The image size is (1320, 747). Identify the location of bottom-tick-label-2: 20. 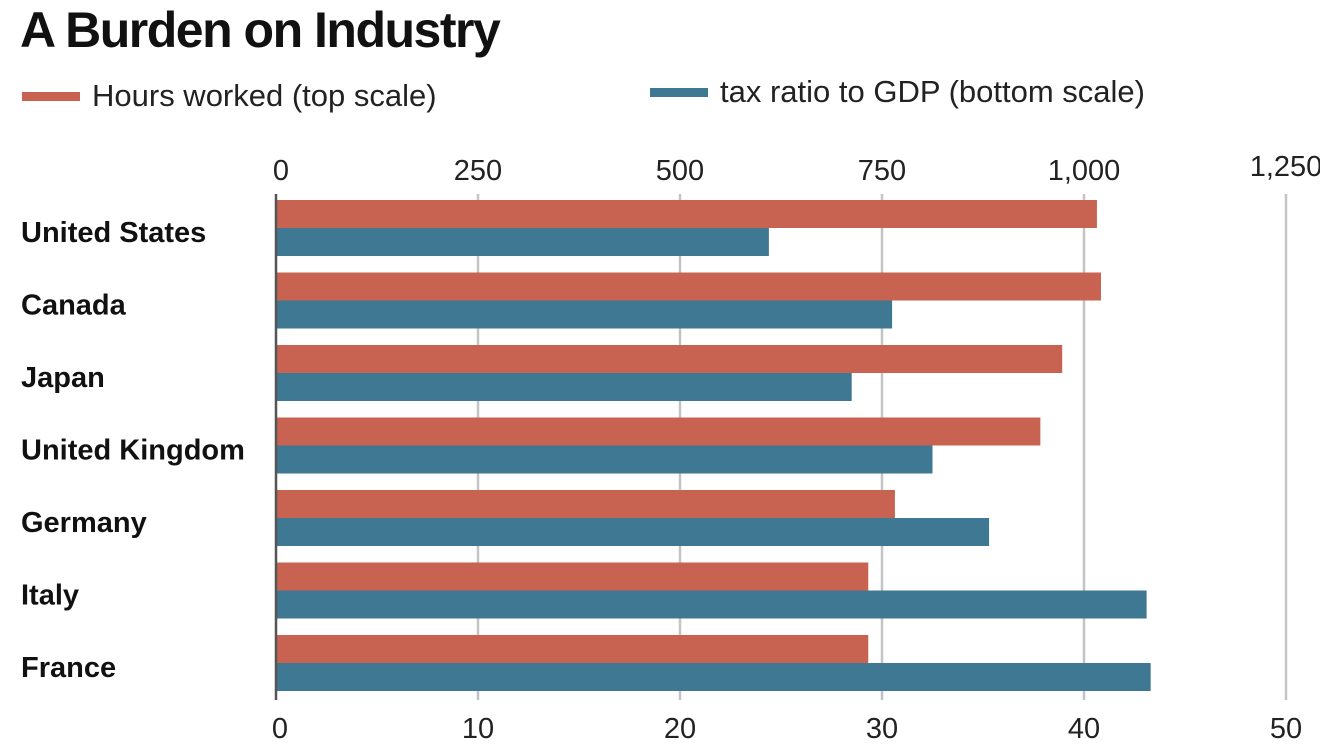
(680, 729).